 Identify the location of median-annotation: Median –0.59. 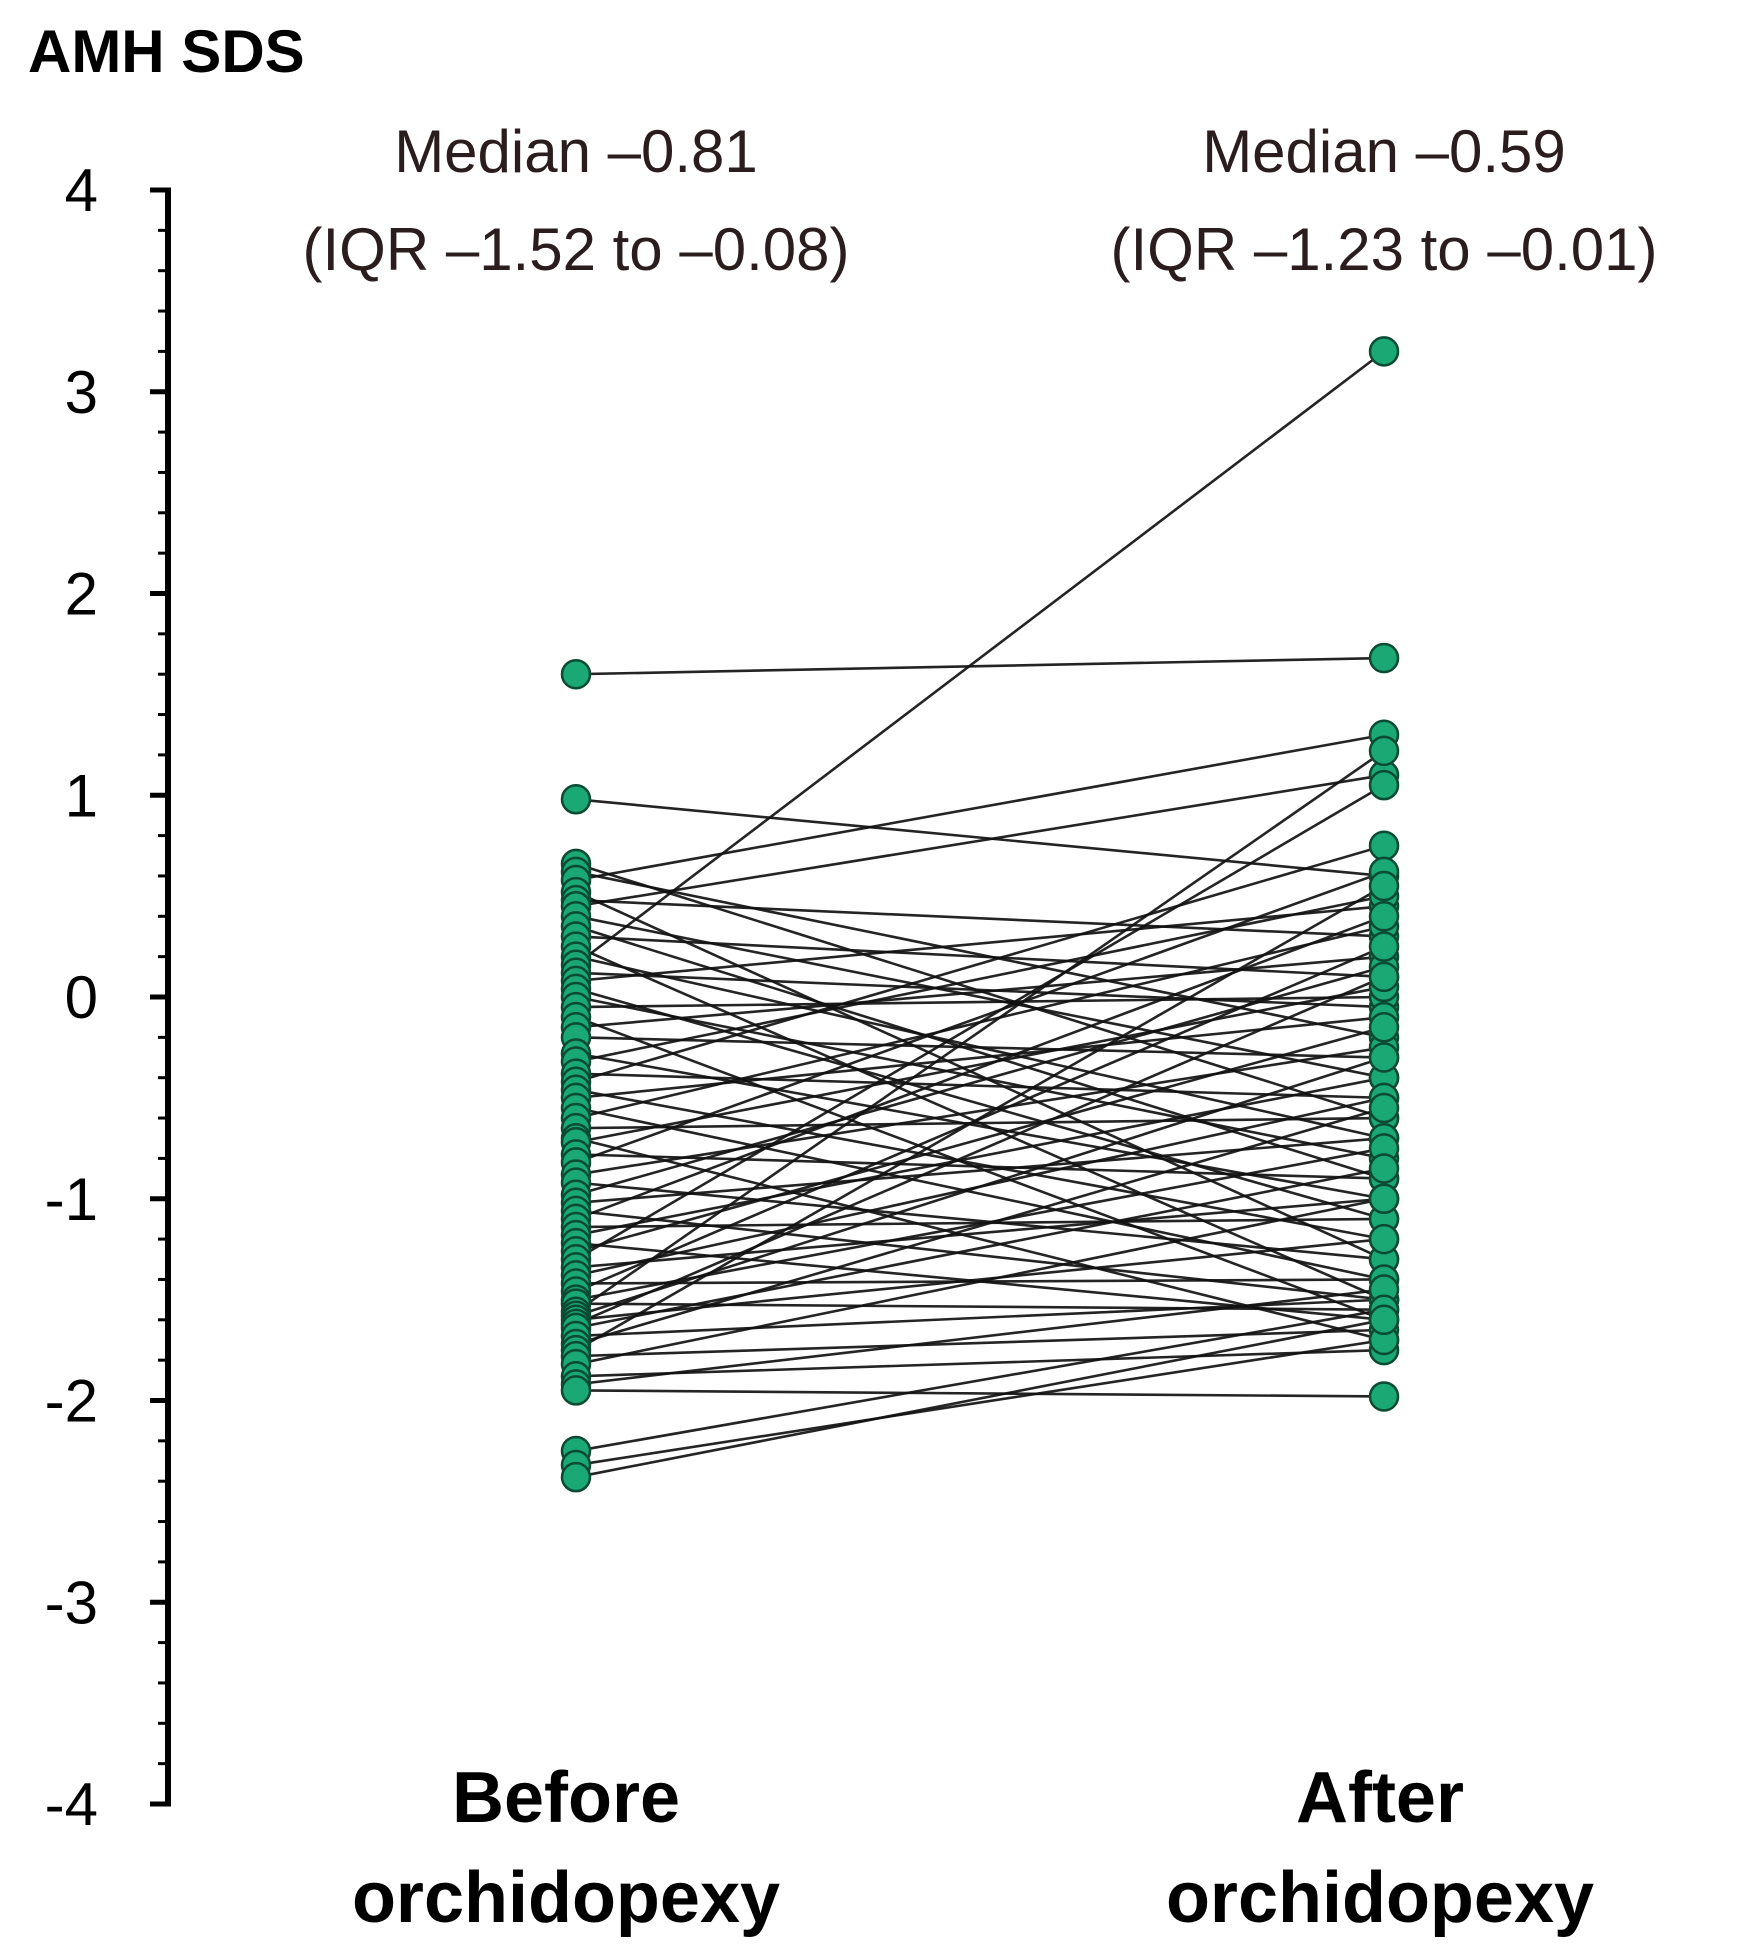
(1384, 151).